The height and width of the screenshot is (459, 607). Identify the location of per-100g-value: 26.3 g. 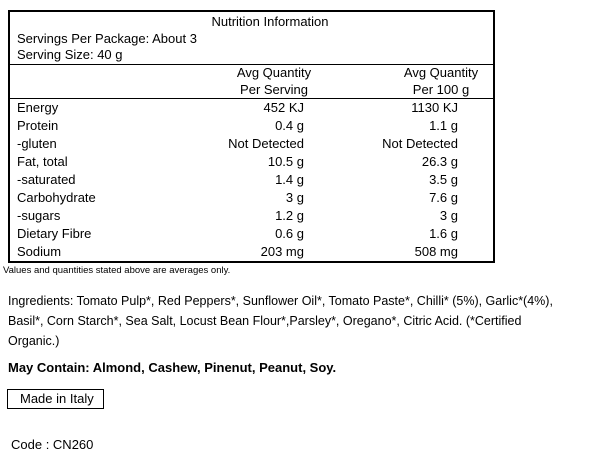
(439, 161).